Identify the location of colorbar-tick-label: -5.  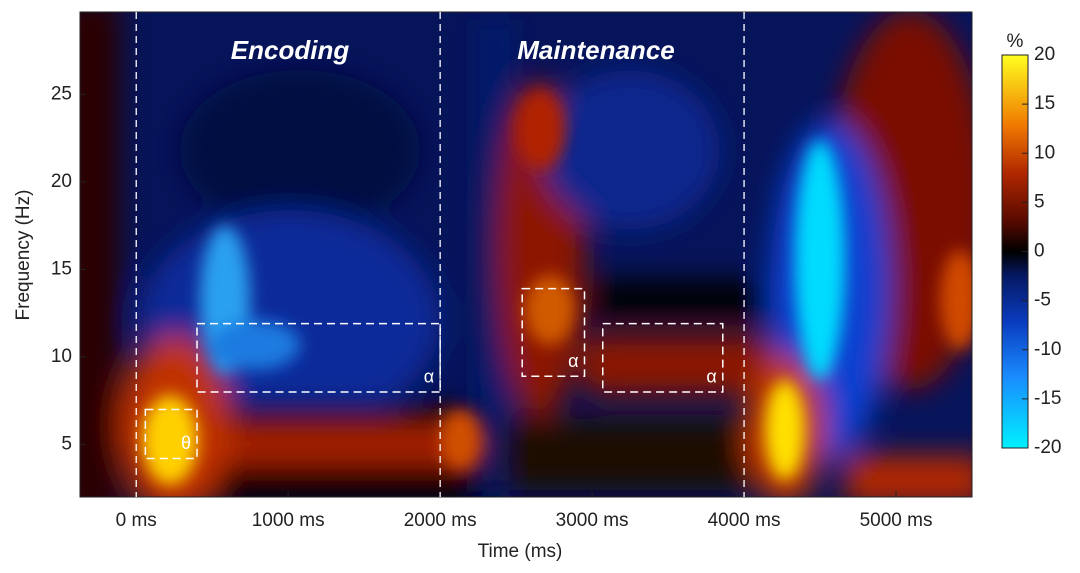
(1042, 300).